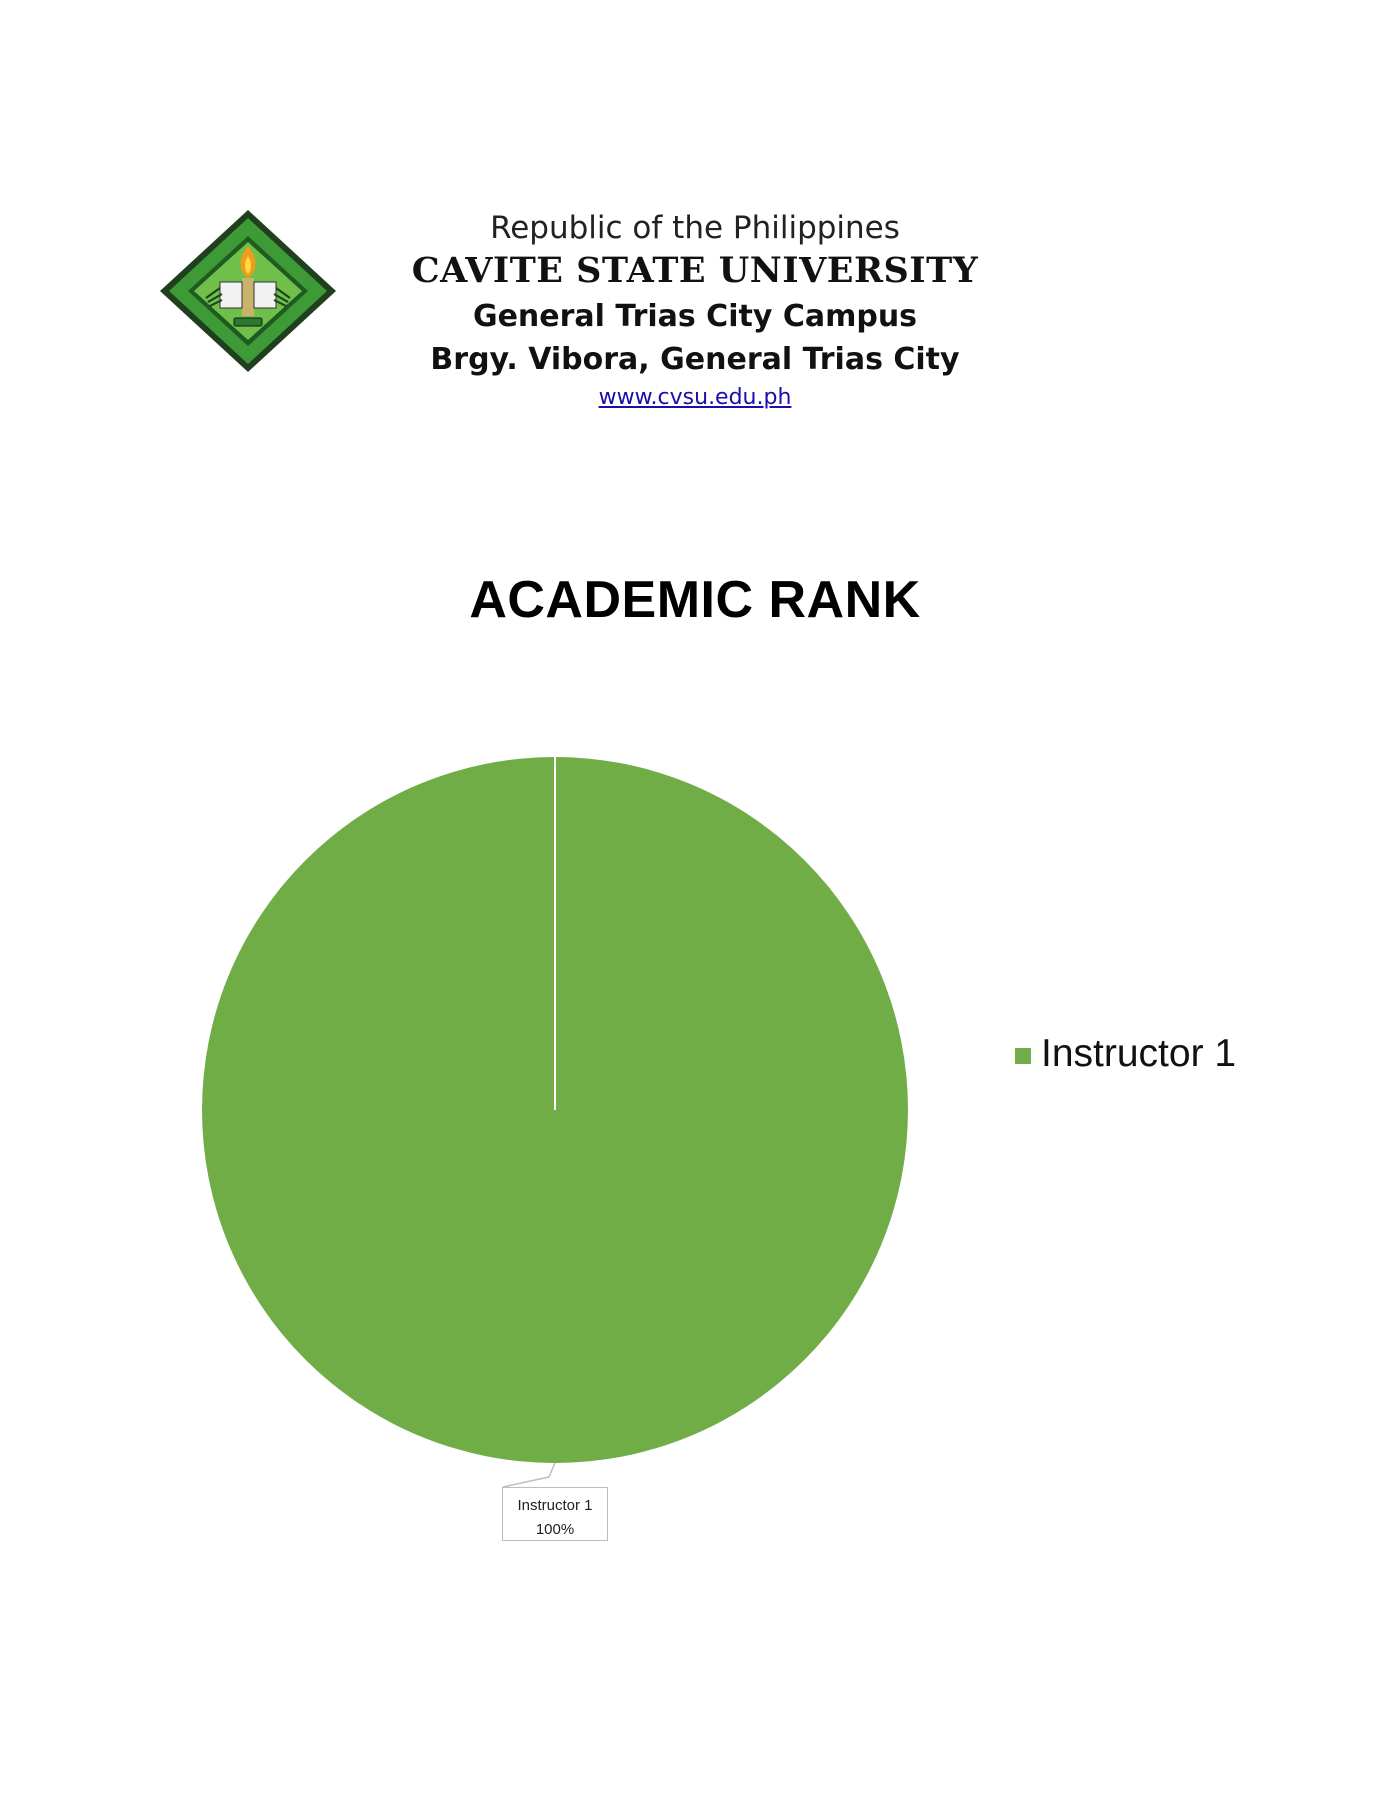 This screenshot has width=1390, height=1800. Describe the element at coordinates (1023, 1056) in the screenshot. I see `legend-swatch` at that location.